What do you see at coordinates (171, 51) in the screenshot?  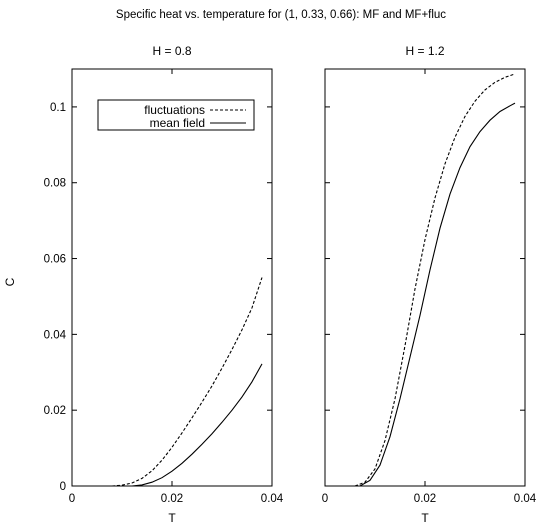 I see `panel-title: H = 0.8` at bounding box center [171, 51].